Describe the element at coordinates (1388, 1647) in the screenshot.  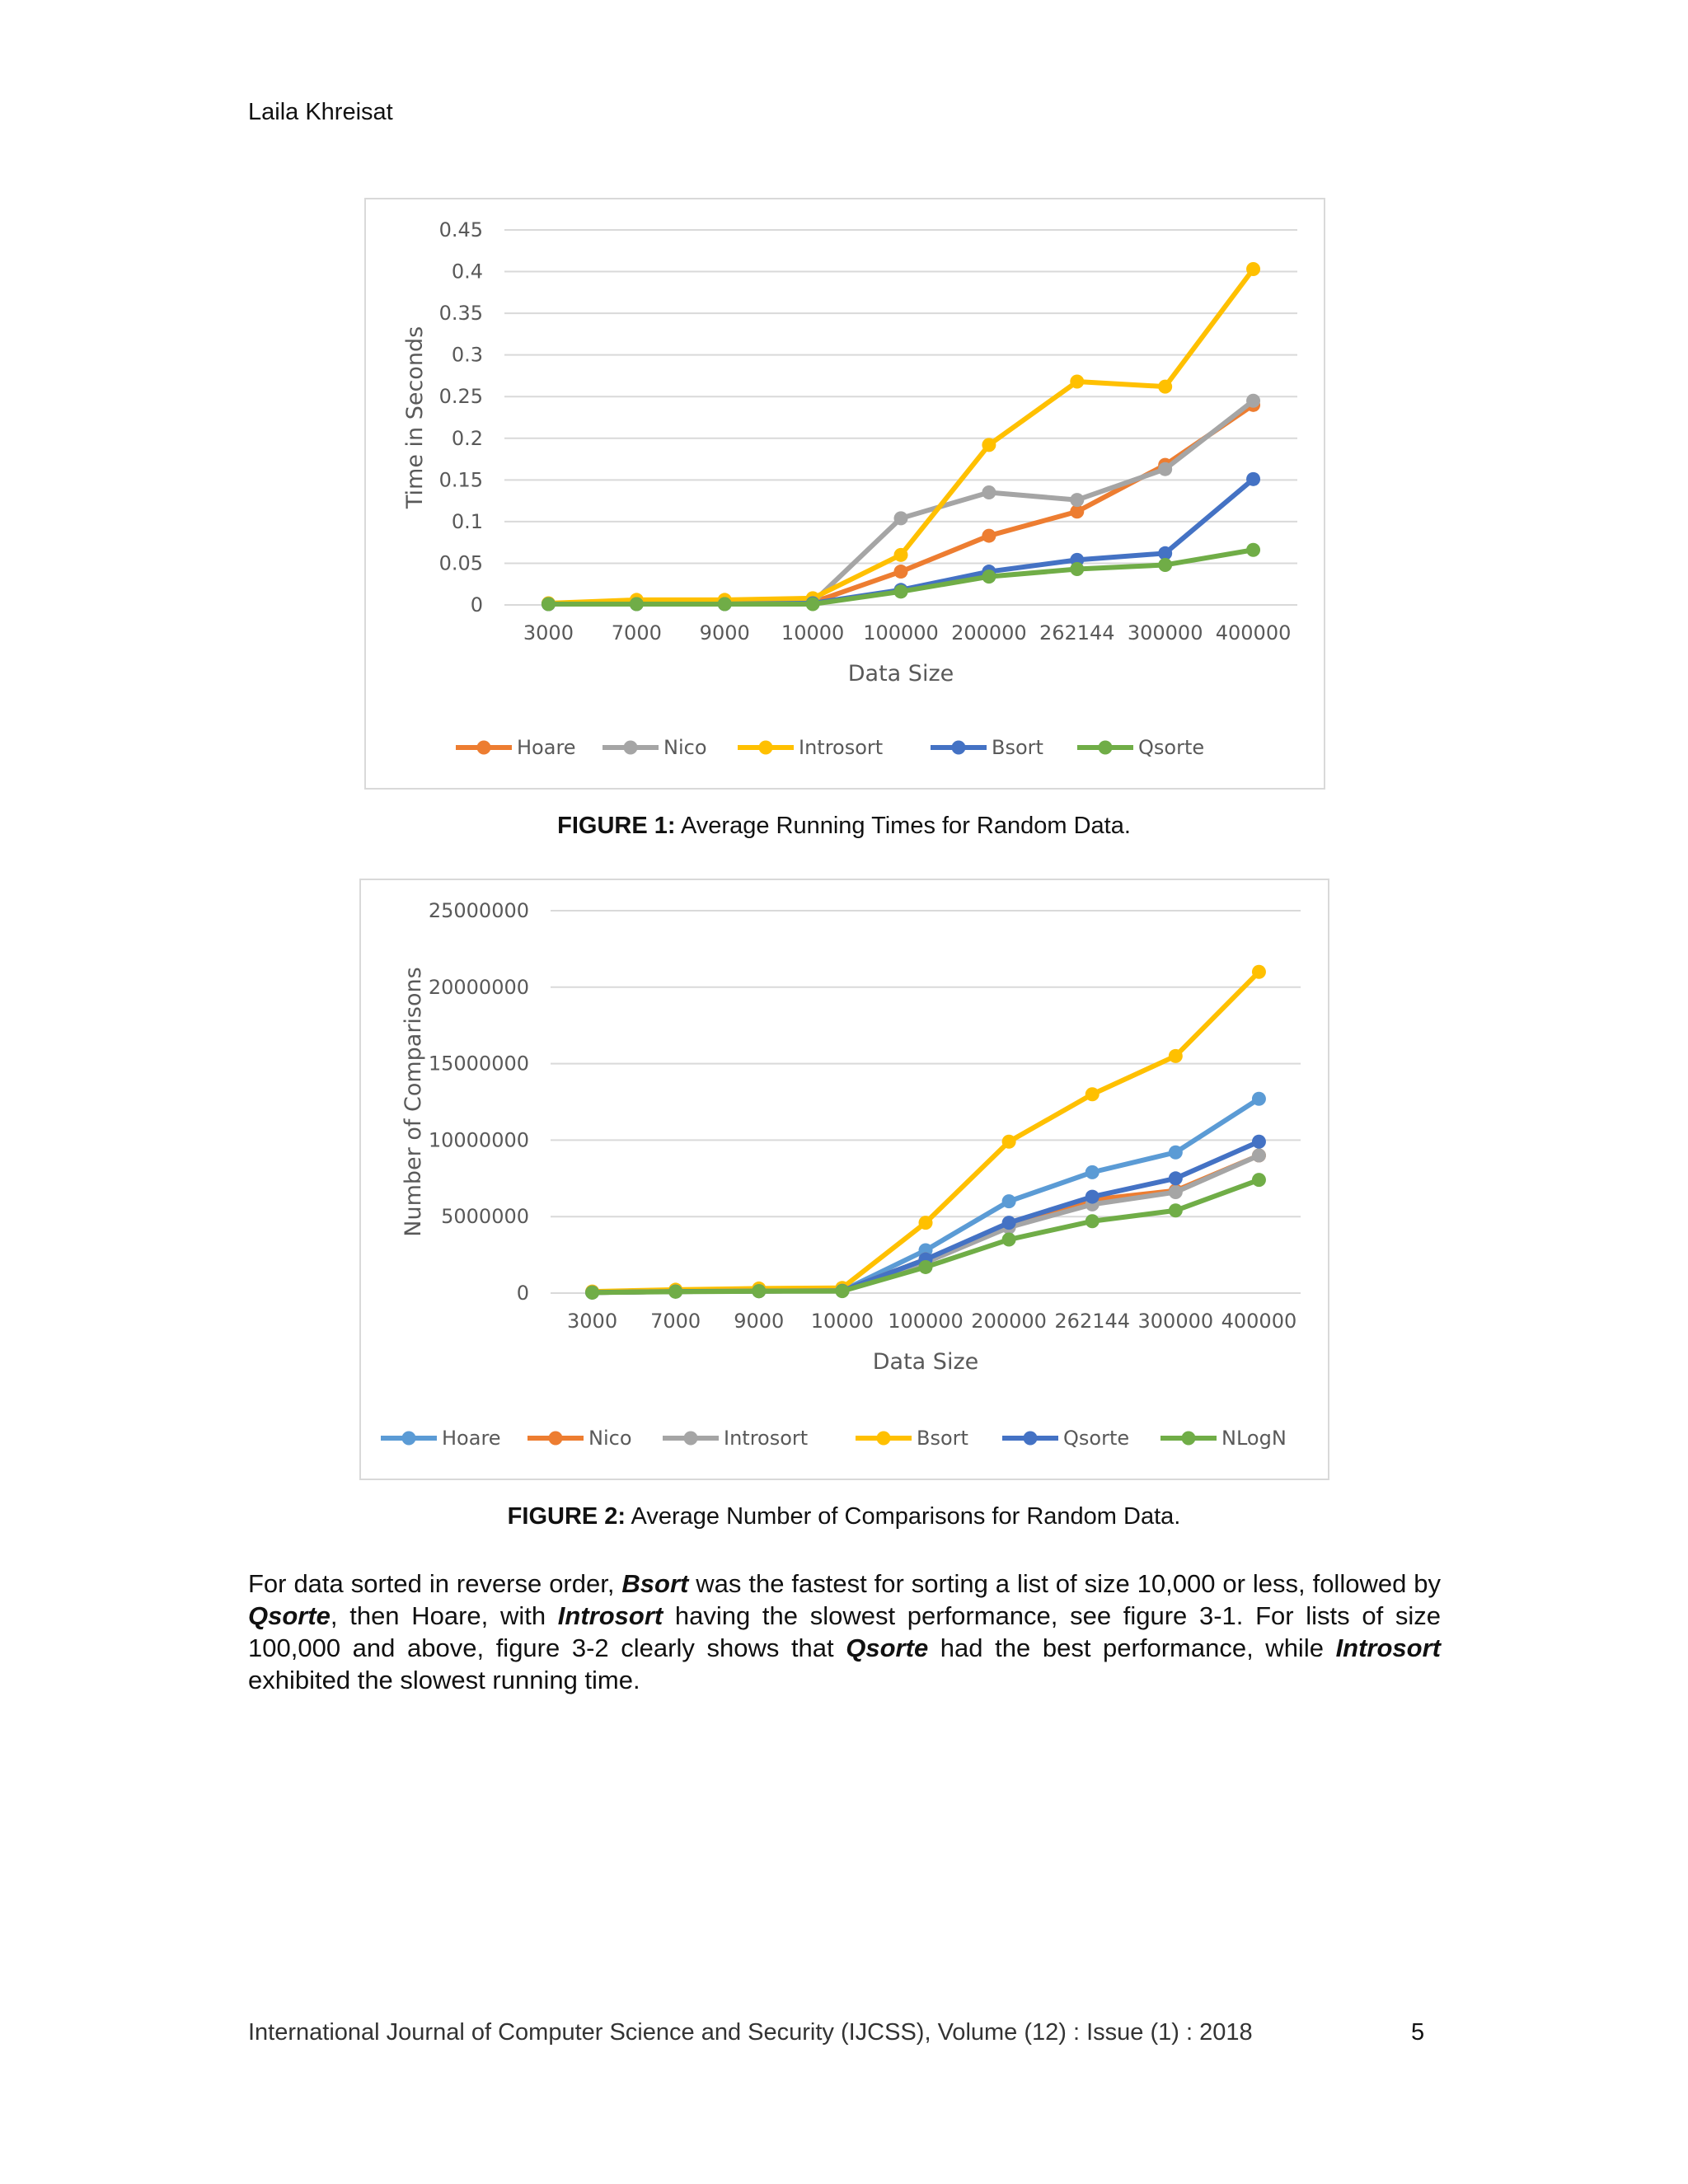
I see `emphasized-term: Introsort` at that location.